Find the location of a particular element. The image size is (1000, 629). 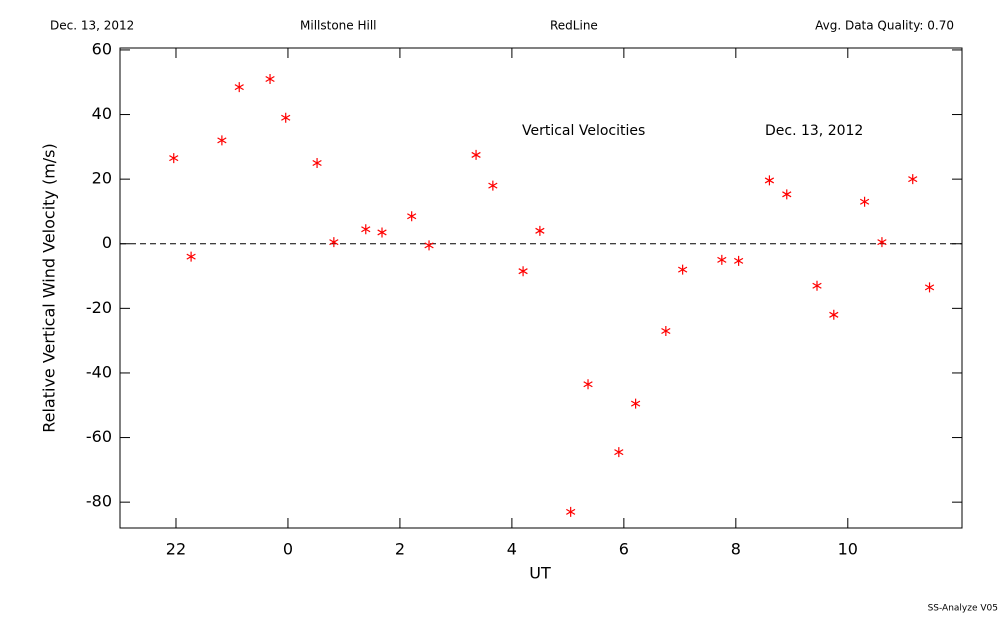

y-axis-label: Relative Vertical Wind Velocity (m/s) is located at coordinates (49, 288).